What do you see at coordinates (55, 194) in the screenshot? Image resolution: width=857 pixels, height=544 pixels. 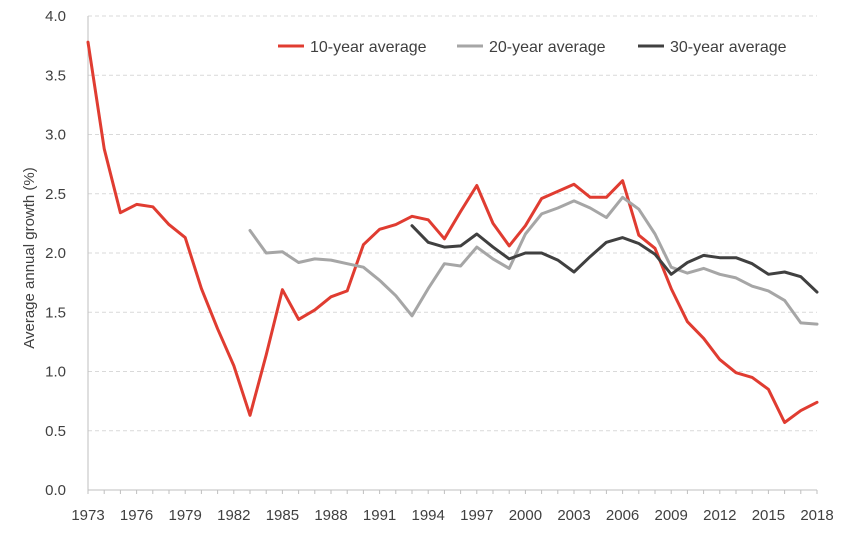 I see `y-tick-label: 2.5` at bounding box center [55, 194].